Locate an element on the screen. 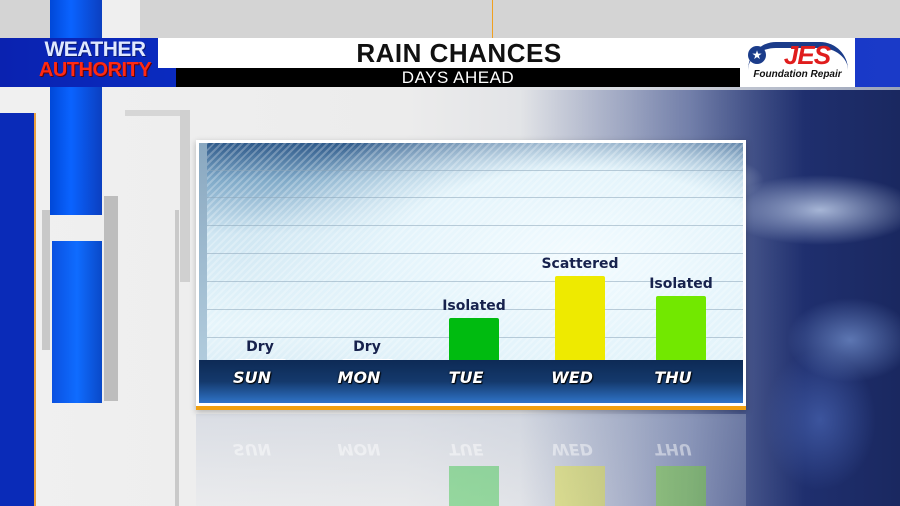 The height and width of the screenshot is (506, 900). x-tick-label: WED is located at coordinates (572, 377).